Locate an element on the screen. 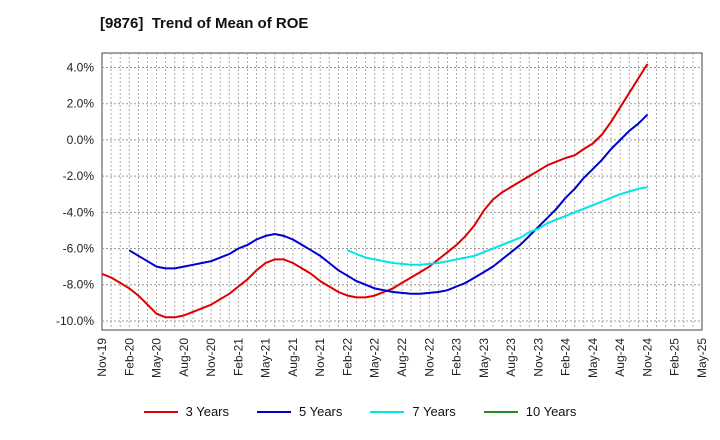 This screenshot has width=720, height=440. x-tick-label: May-20 is located at coordinates (157, 358).